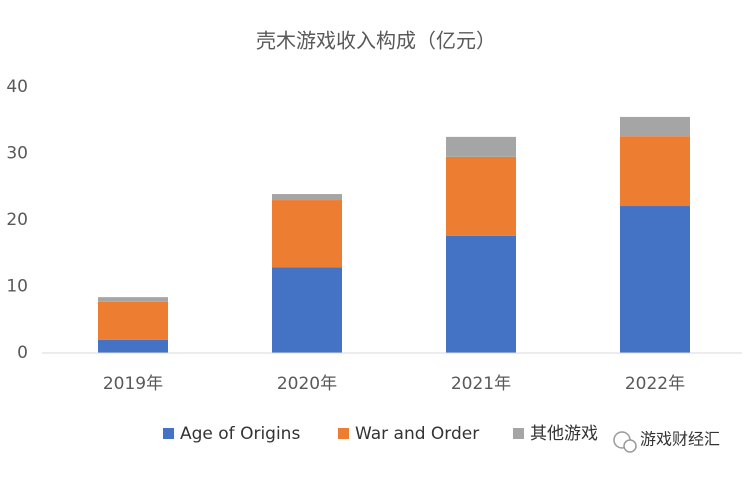 Image resolution: width=752 pixels, height=477 pixels. Describe the element at coordinates (307, 384) in the screenshot. I see `x-tick-label: 2020年` at that location.